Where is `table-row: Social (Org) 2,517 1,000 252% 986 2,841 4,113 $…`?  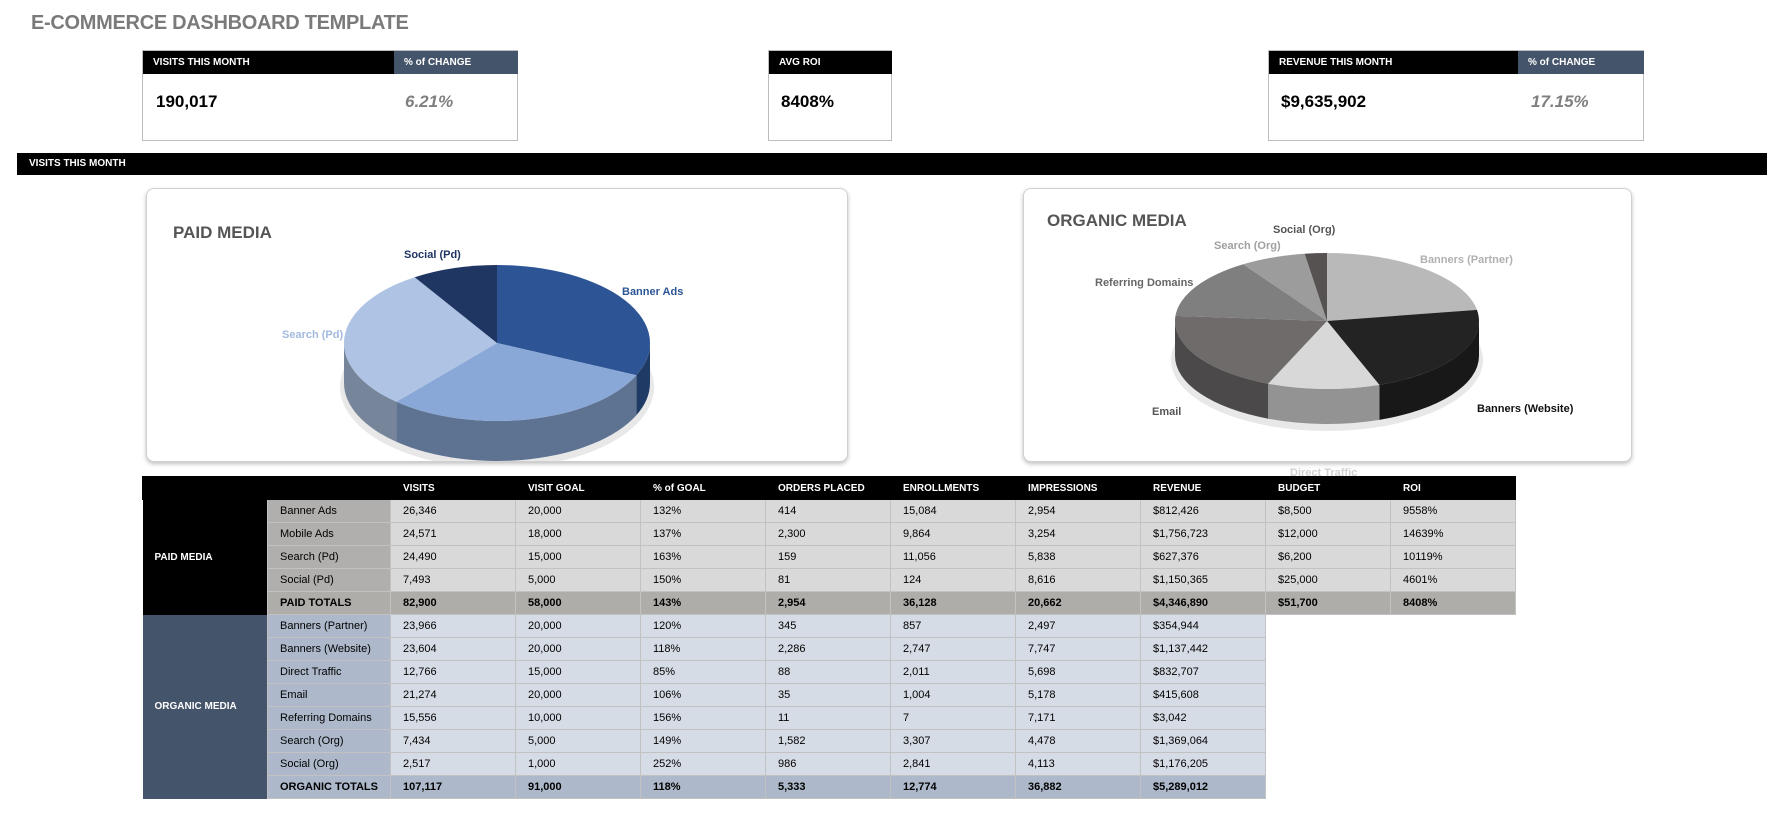 table-row: Social (Org) 2,517 1,000 252% 986 2,841 4,113 $… is located at coordinates (829, 764).